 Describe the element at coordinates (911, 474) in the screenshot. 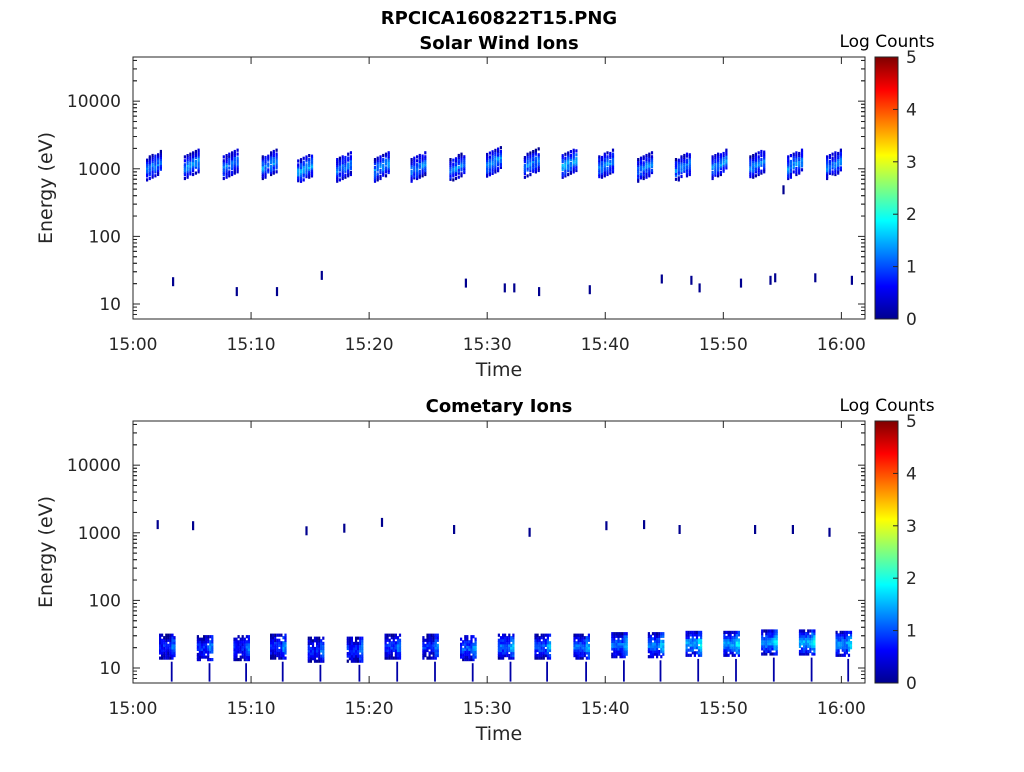

I see `colorbar-tick-label: 4` at that location.